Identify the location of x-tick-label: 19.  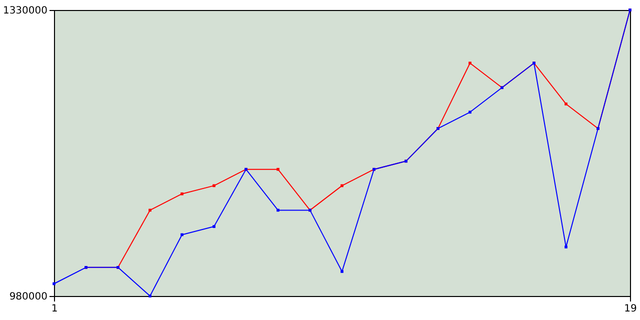
(630, 309).